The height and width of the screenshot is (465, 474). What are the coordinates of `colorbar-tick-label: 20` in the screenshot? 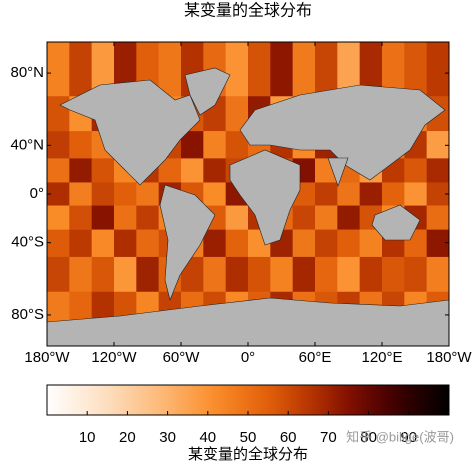 It's located at (127, 437).